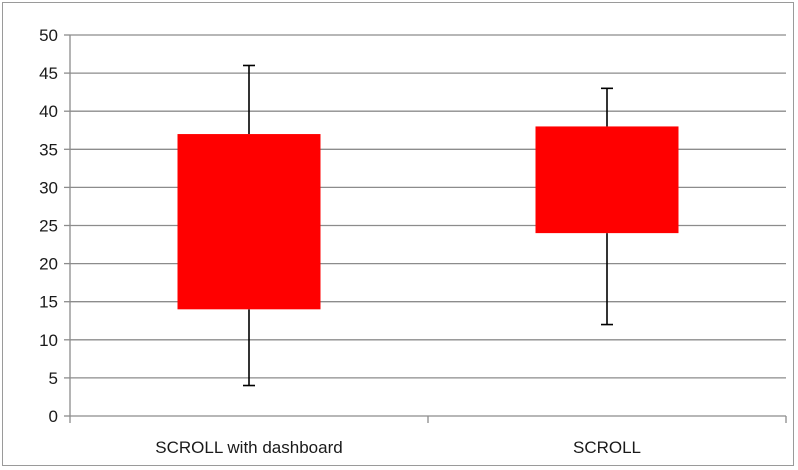 Image resolution: width=798 pixels, height=470 pixels. I want to click on y-tick-label: 40, so click(48, 111).